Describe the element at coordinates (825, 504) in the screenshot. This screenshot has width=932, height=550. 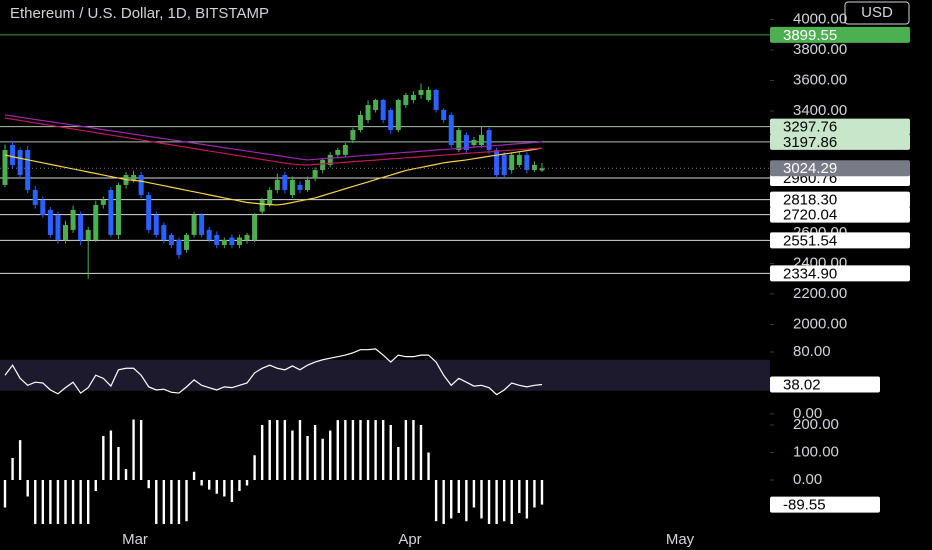
I see `histogram-value-box` at that location.